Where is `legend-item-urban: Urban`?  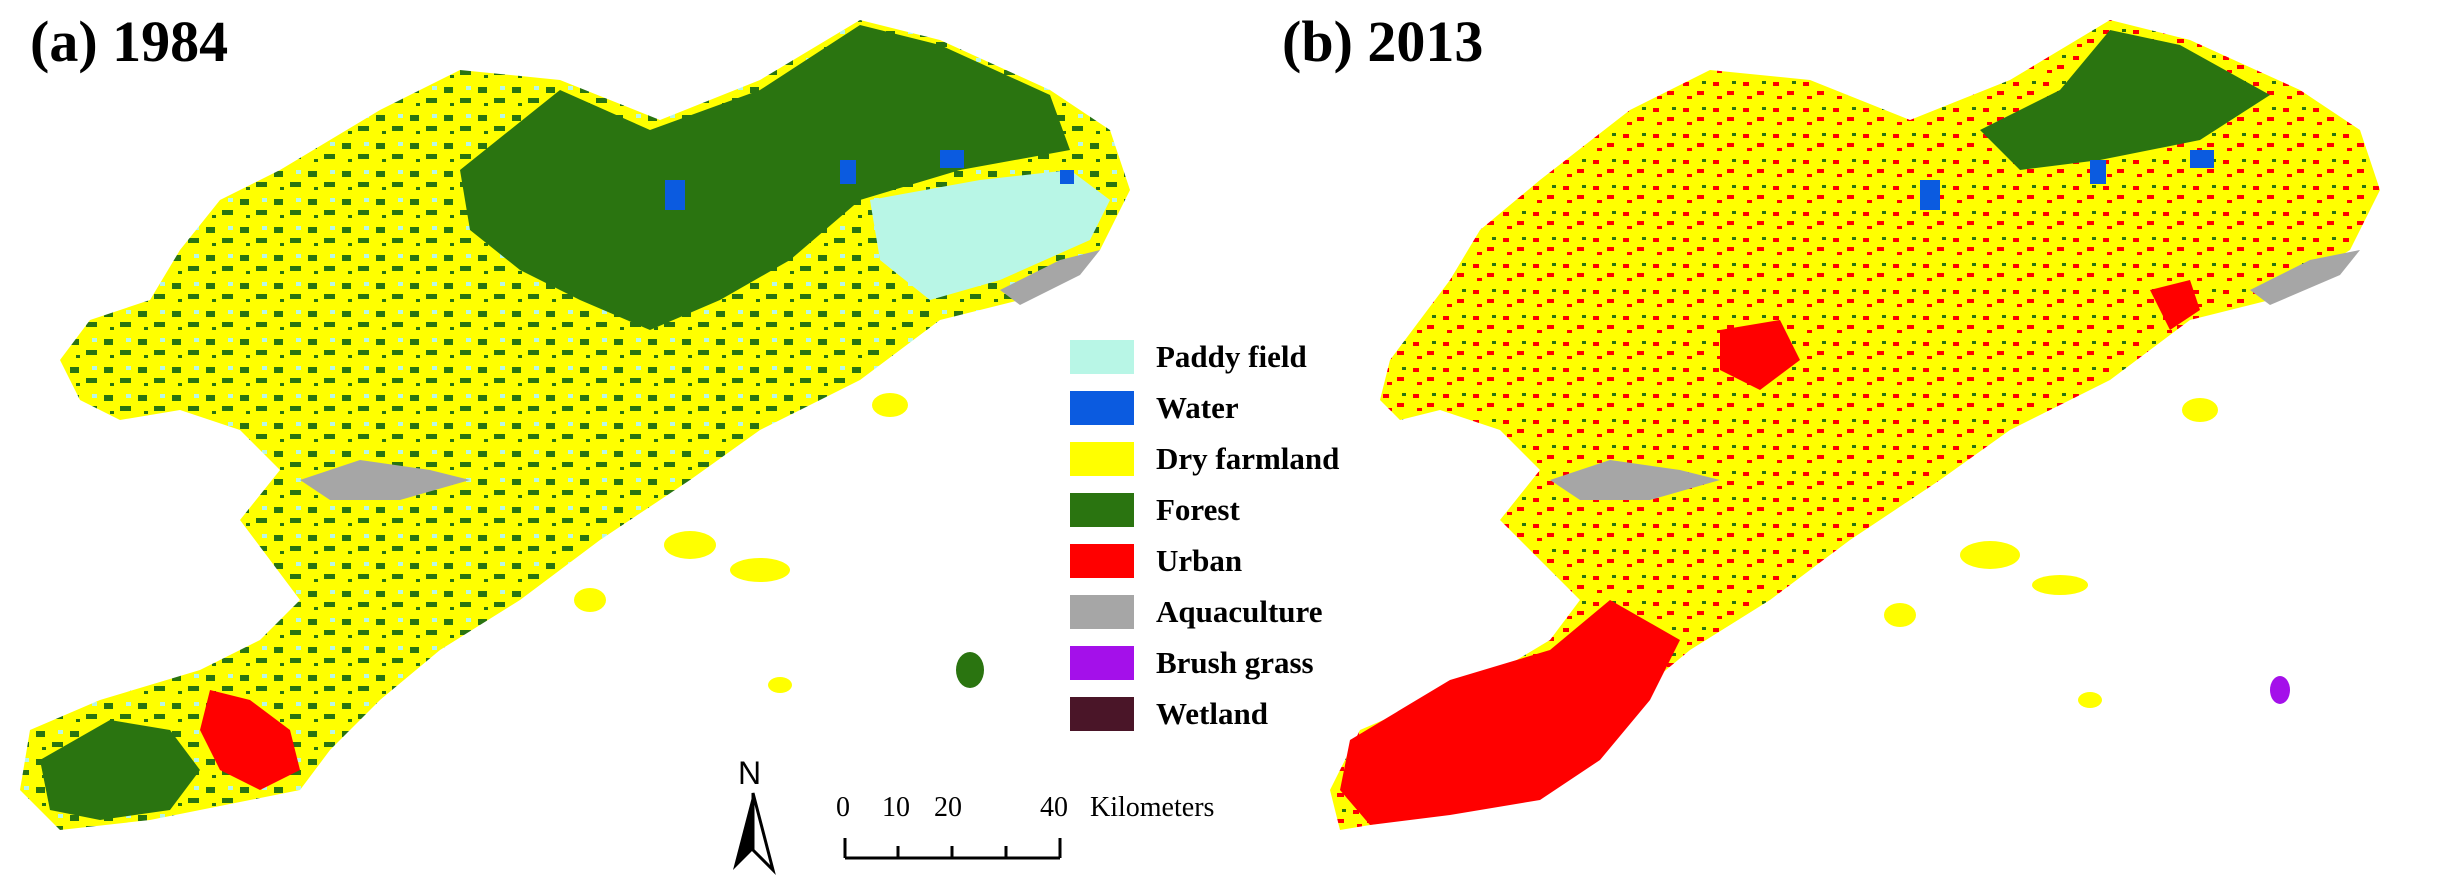 legend-item-urban: Urban is located at coordinates (1220, 564).